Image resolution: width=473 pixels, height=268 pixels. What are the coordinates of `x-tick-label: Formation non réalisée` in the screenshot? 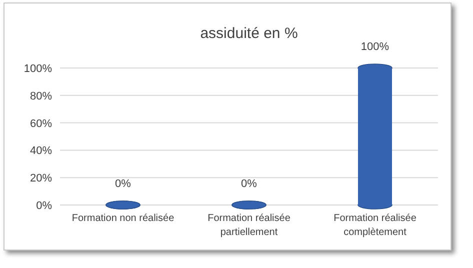 It's located at (123, 218).